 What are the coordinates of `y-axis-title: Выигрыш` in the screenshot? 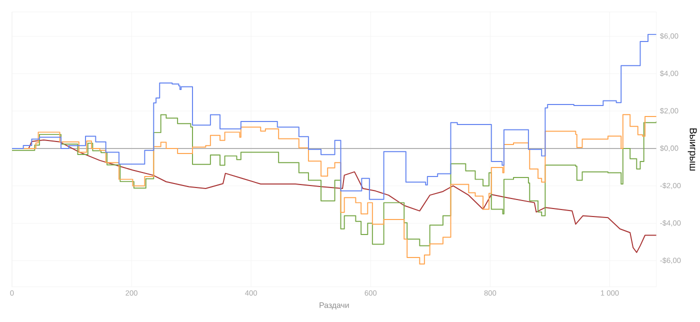 It's located at (692, 149).